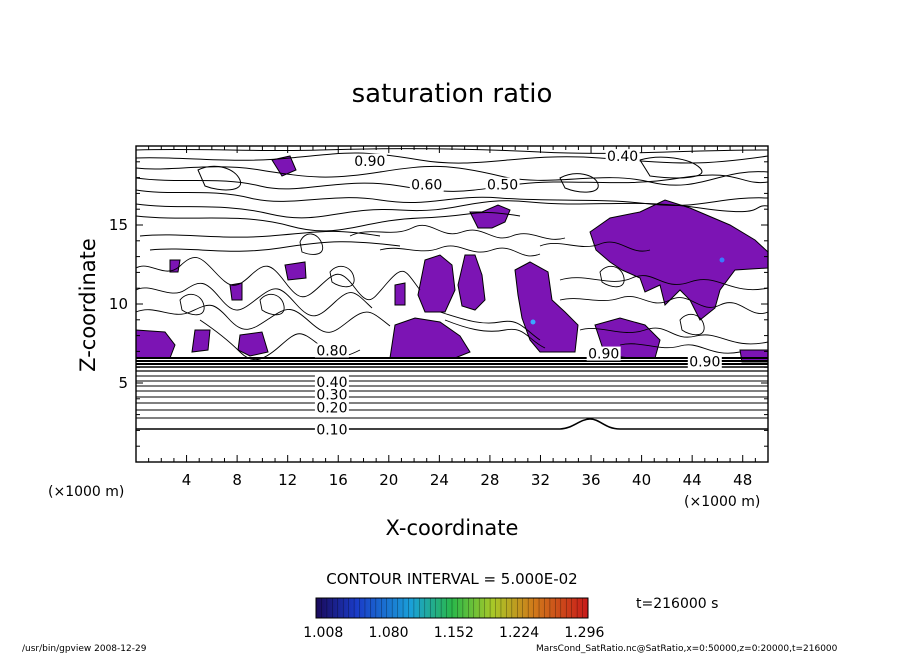 The image size is (904, 654). Describe the element at coordinates (584, 633) in the screenshot. I see `colorbar-tick-label: 1.296` at that location.